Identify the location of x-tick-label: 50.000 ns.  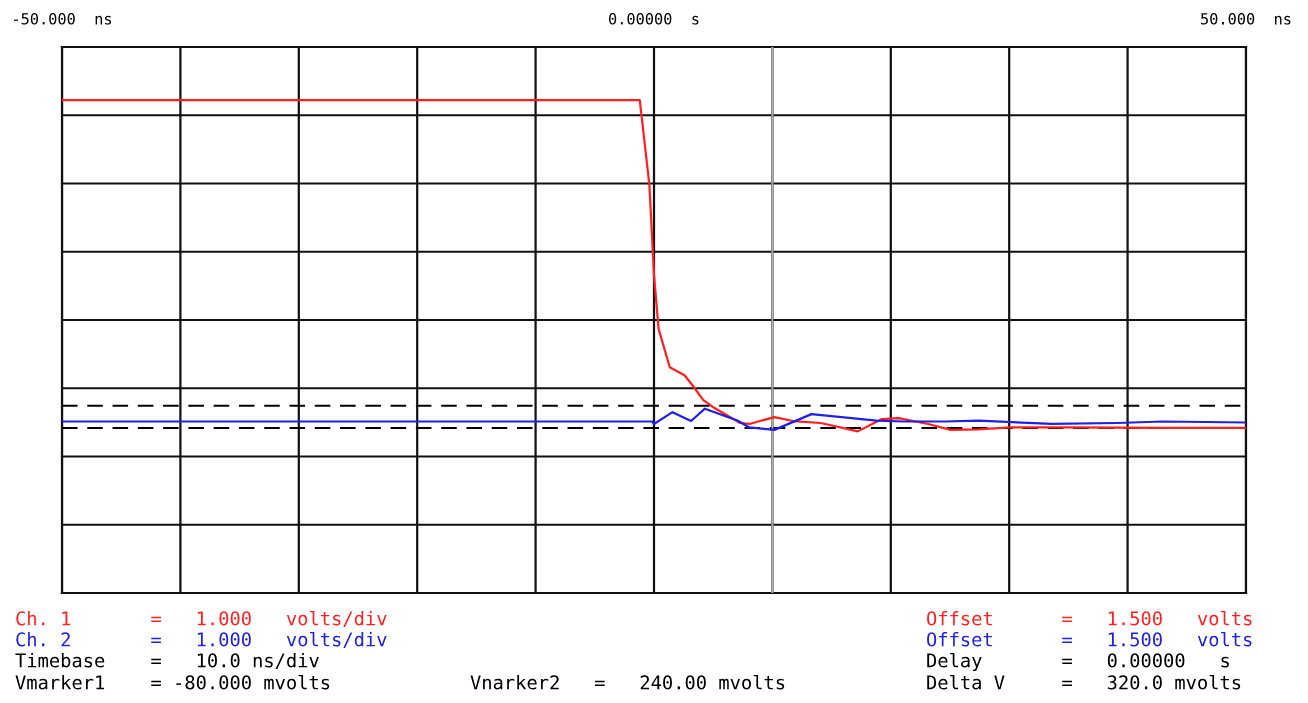
(1246, 19).